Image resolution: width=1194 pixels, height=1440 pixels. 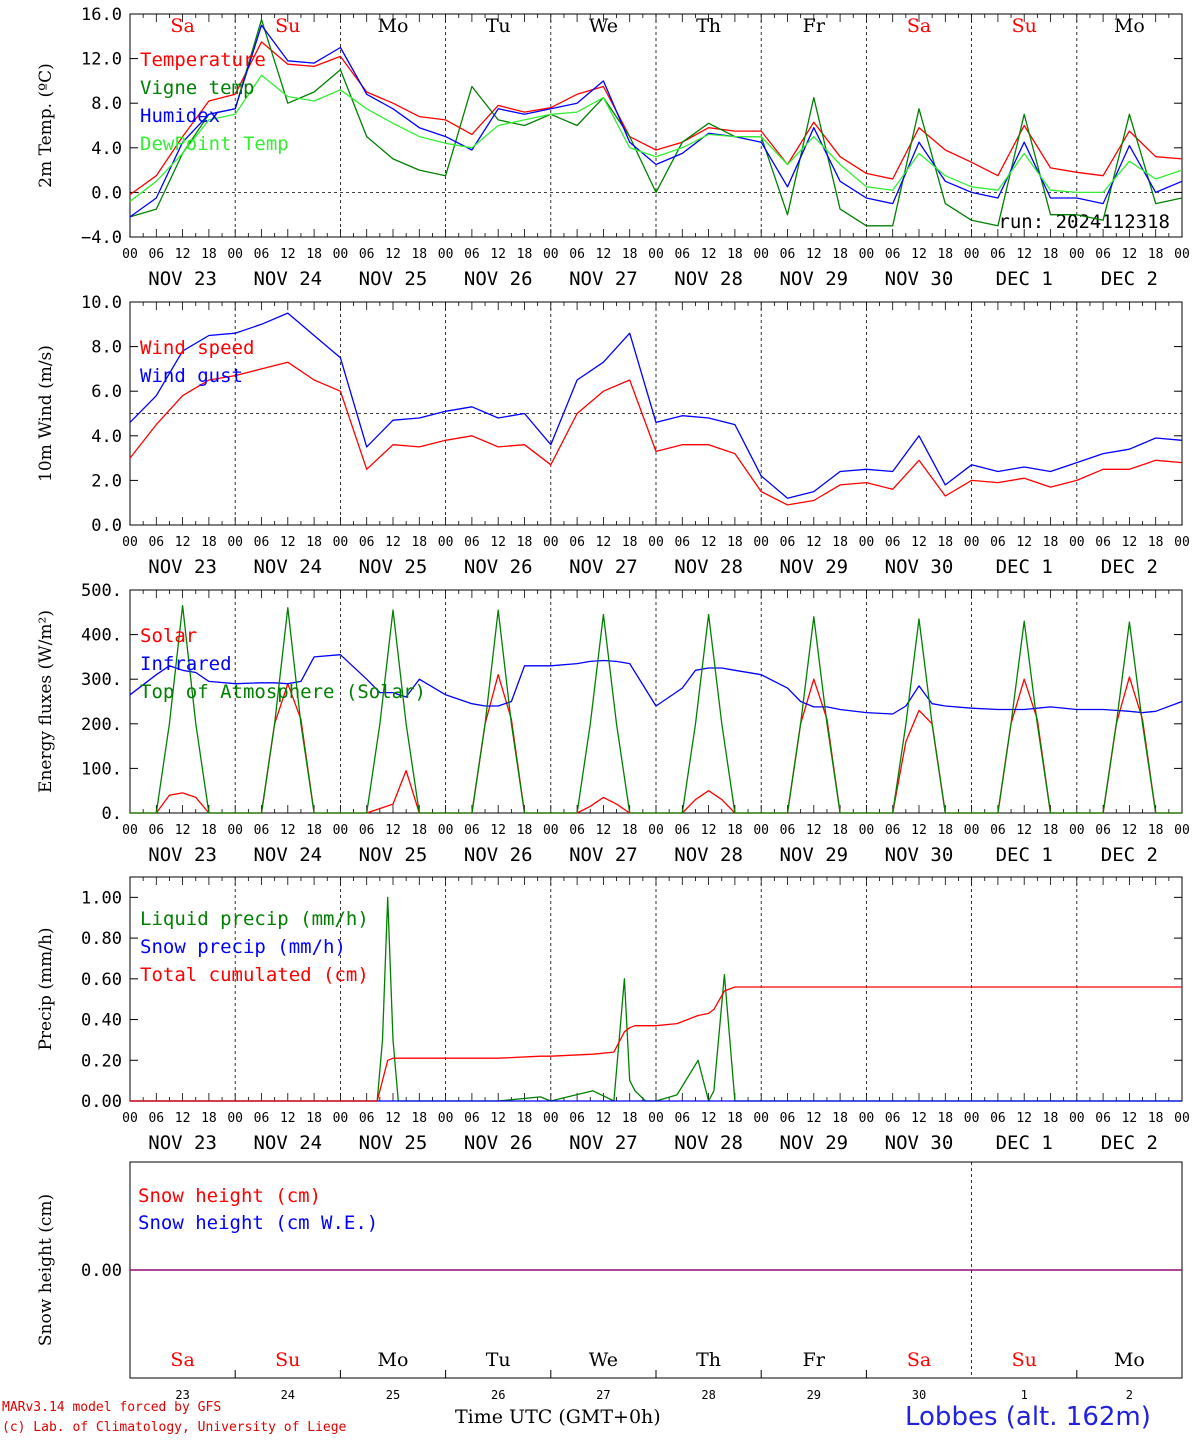 I want to click on day-number-label: 26, so click(x=498, y=1394).